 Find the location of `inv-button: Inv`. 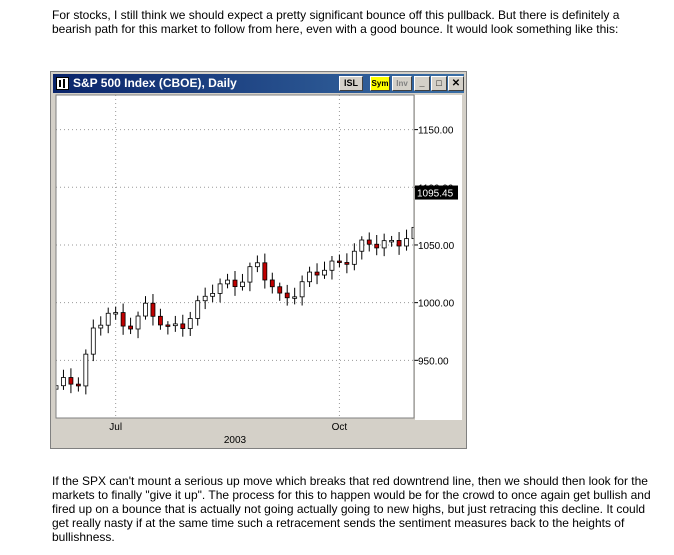

inv-button: Inv is located at coordinates (402, 83).